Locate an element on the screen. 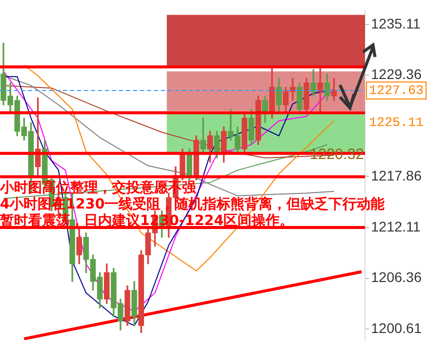  y-tick-label: 1206.36 is located at coordinates (396, 277).